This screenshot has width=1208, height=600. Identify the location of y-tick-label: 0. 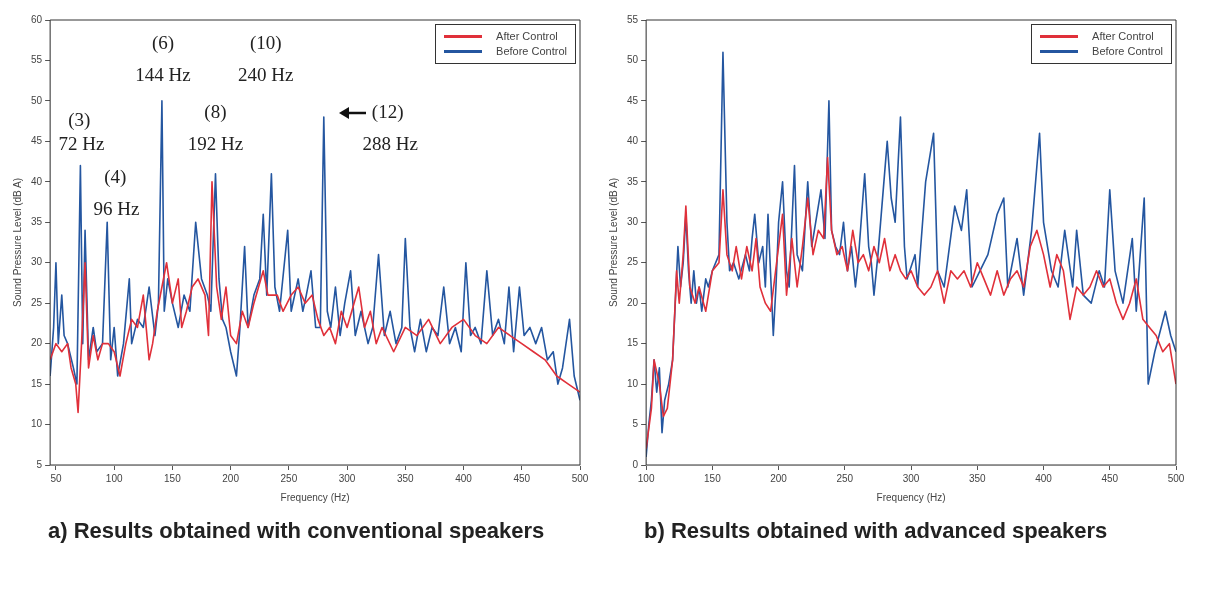
(635, 464).